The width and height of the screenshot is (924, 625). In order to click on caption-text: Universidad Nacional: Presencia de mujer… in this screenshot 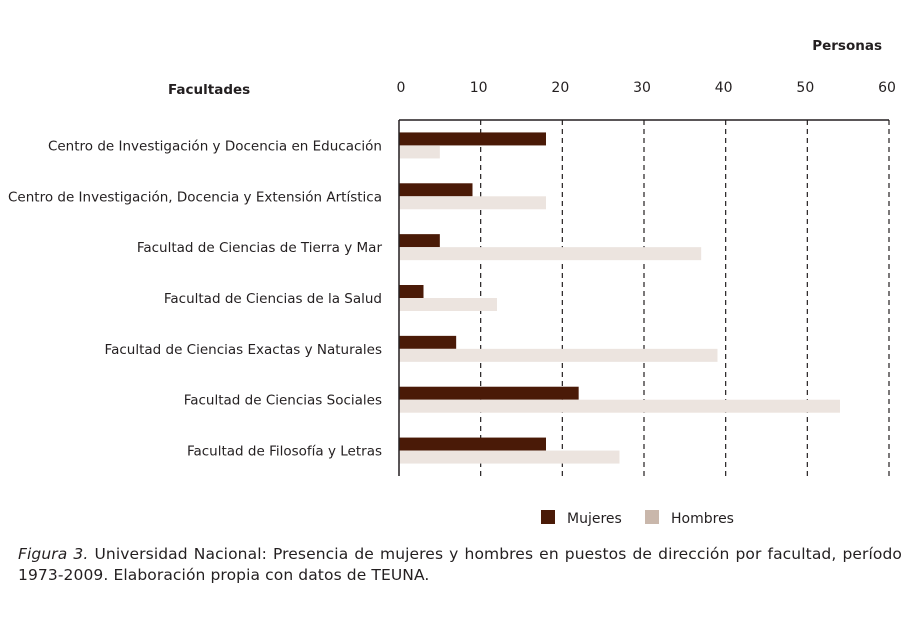, I will do `click(460, 564)`.